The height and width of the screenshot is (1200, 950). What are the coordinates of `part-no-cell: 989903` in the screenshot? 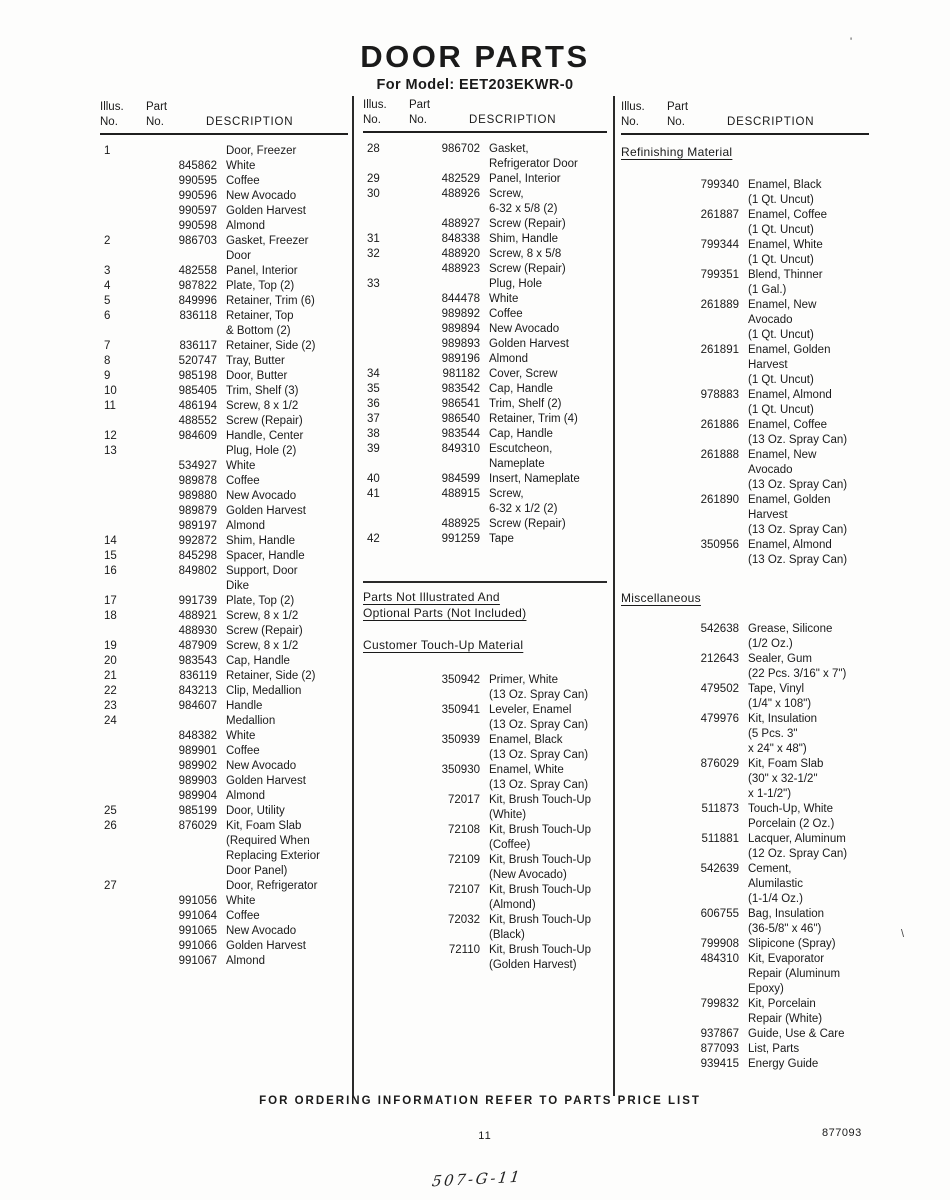 It's located at (197, 781).